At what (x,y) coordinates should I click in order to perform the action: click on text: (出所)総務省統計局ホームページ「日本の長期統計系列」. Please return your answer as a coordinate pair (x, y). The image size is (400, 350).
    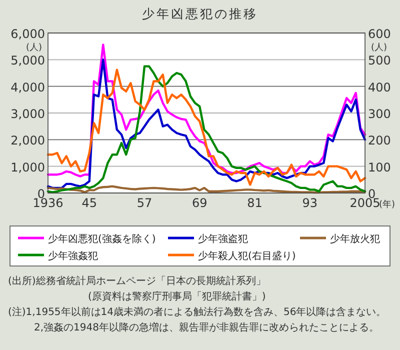
    Looking at the image, I should click on (137, 281).